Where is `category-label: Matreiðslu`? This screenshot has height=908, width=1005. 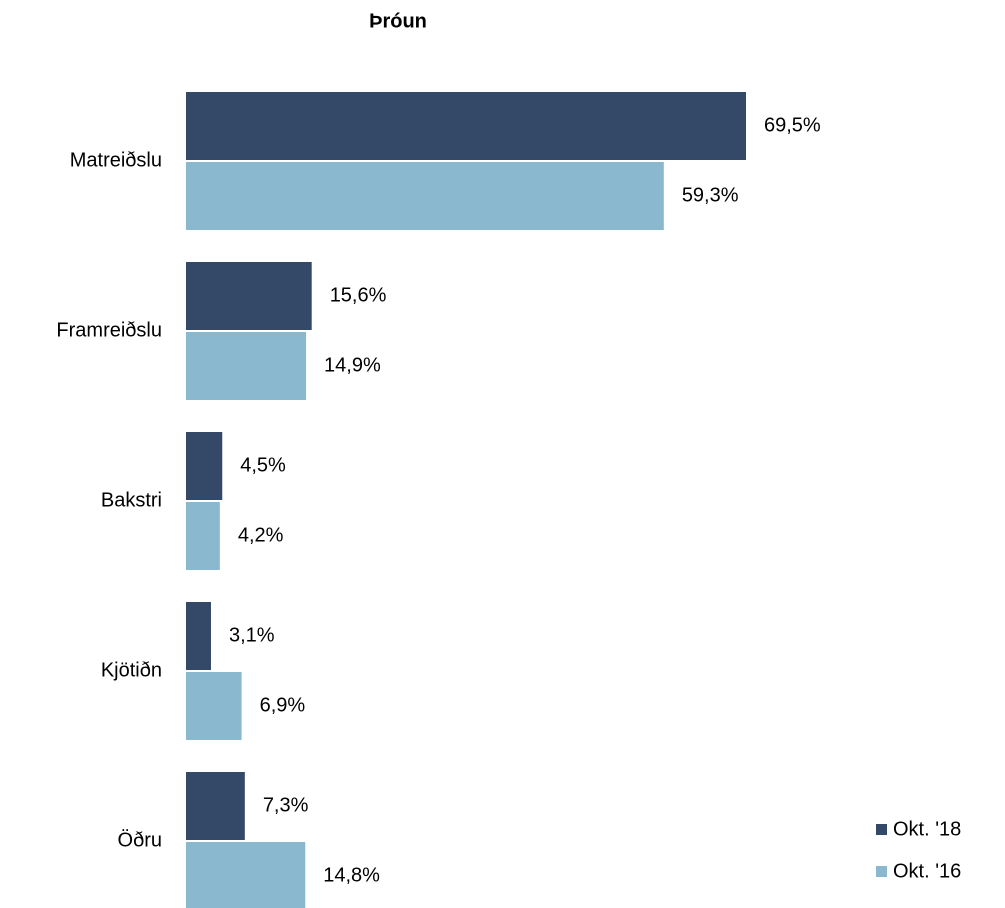 category-label: Matreiðslu is located at coordinates (116, 160).